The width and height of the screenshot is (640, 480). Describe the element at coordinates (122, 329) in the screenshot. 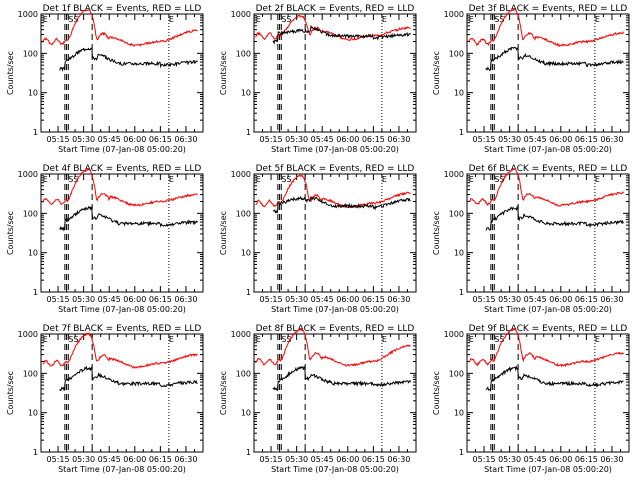

I see `panel-title: Det 7f BLACK = Events, RED = LLD` at that location.